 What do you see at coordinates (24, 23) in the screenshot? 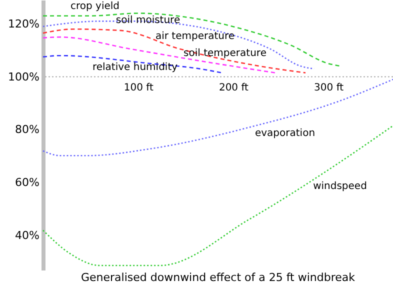
I see `y-tick-label: 120%` at bounding box center [24, 23].